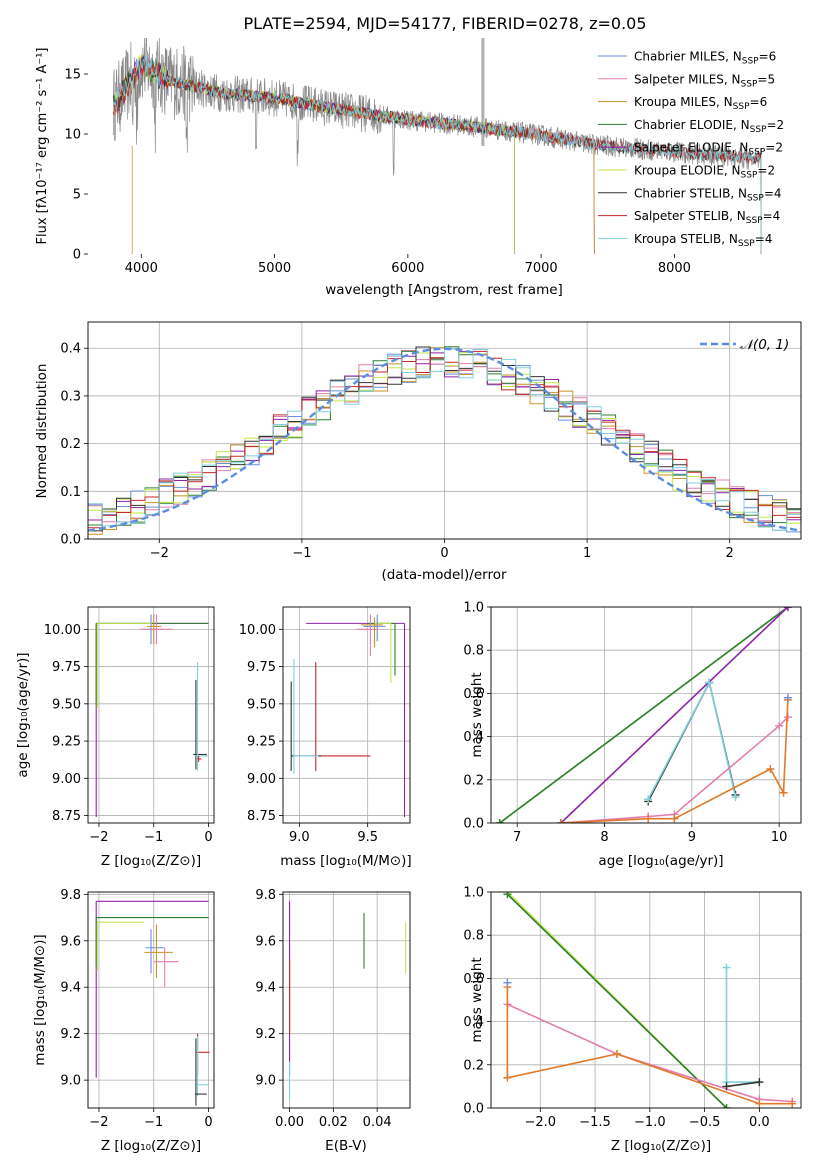 This screenshot has height=1170, width=819. Describe the element at coordinates (759, 1082) in the screenshot. I see `weight-marker-chabrier-stelib` at that location.